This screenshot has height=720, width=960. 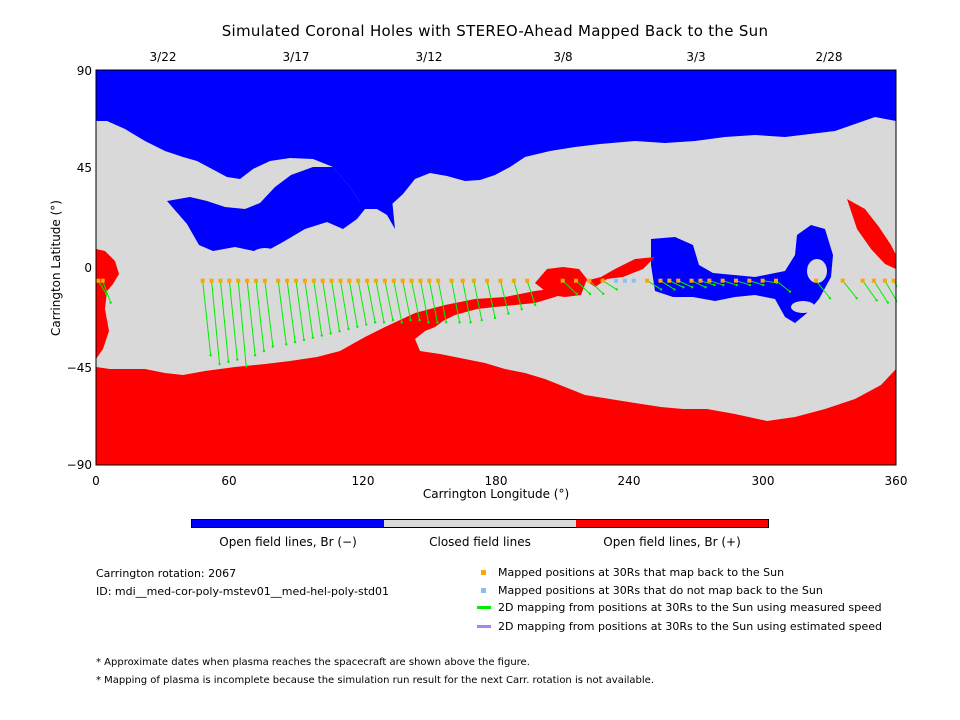 I want to click on positive-hole-east, so click(x=871, y=234).